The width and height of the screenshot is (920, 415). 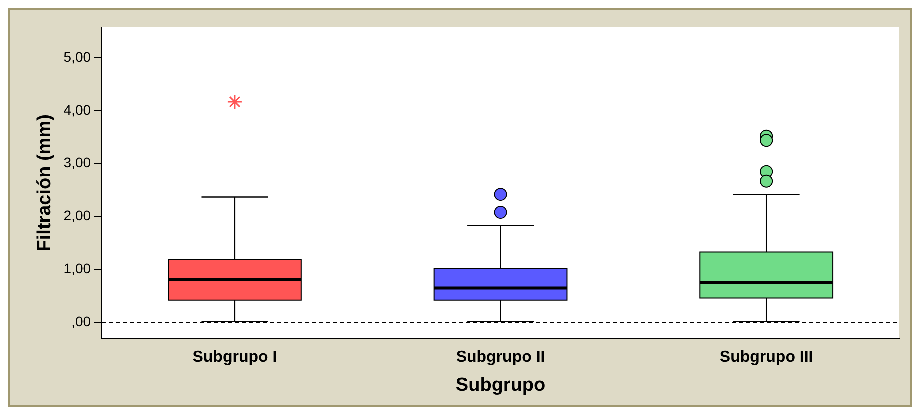 I want to click on y-tick-label: ,00, so click(x=82, y=321).